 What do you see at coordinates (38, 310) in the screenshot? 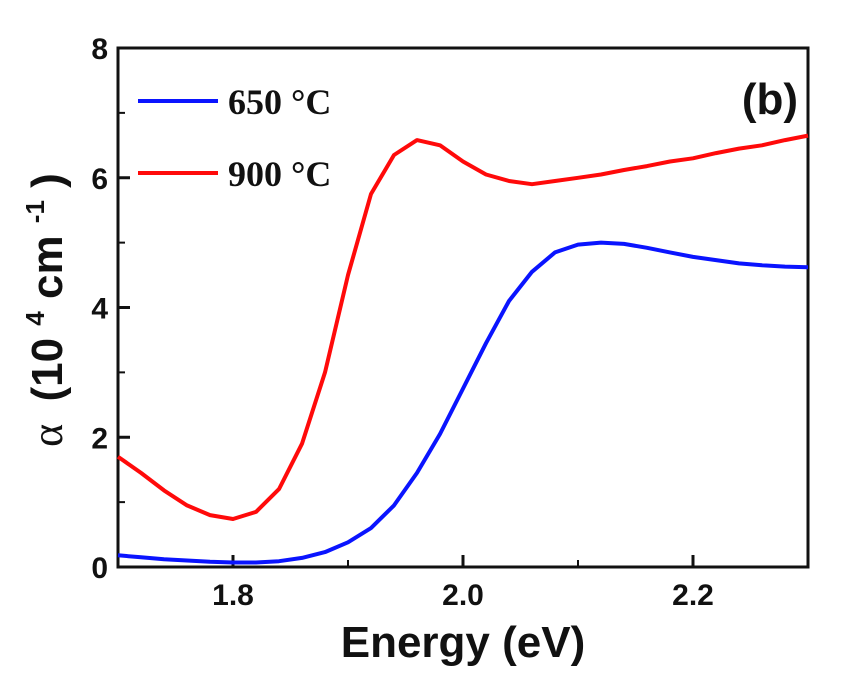
I see `y-axis-label: α (10 4 cm -1 )` at bounding box center [38, 310].